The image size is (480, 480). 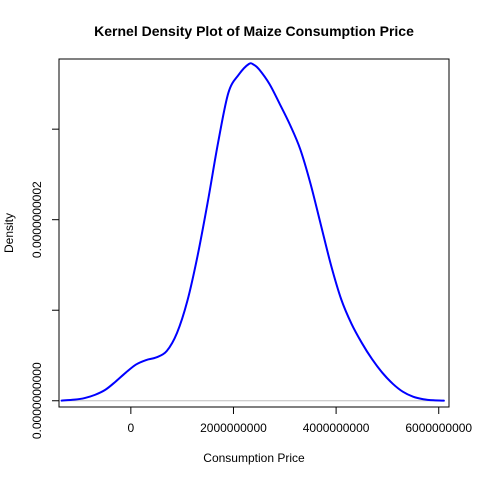 I want to click on x-tick-label: 0, so click(x=130, y=428).